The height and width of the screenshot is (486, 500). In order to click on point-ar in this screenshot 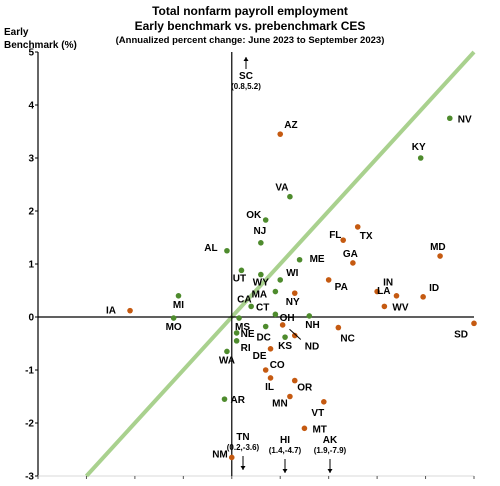, I will do `click(224, 399)`.